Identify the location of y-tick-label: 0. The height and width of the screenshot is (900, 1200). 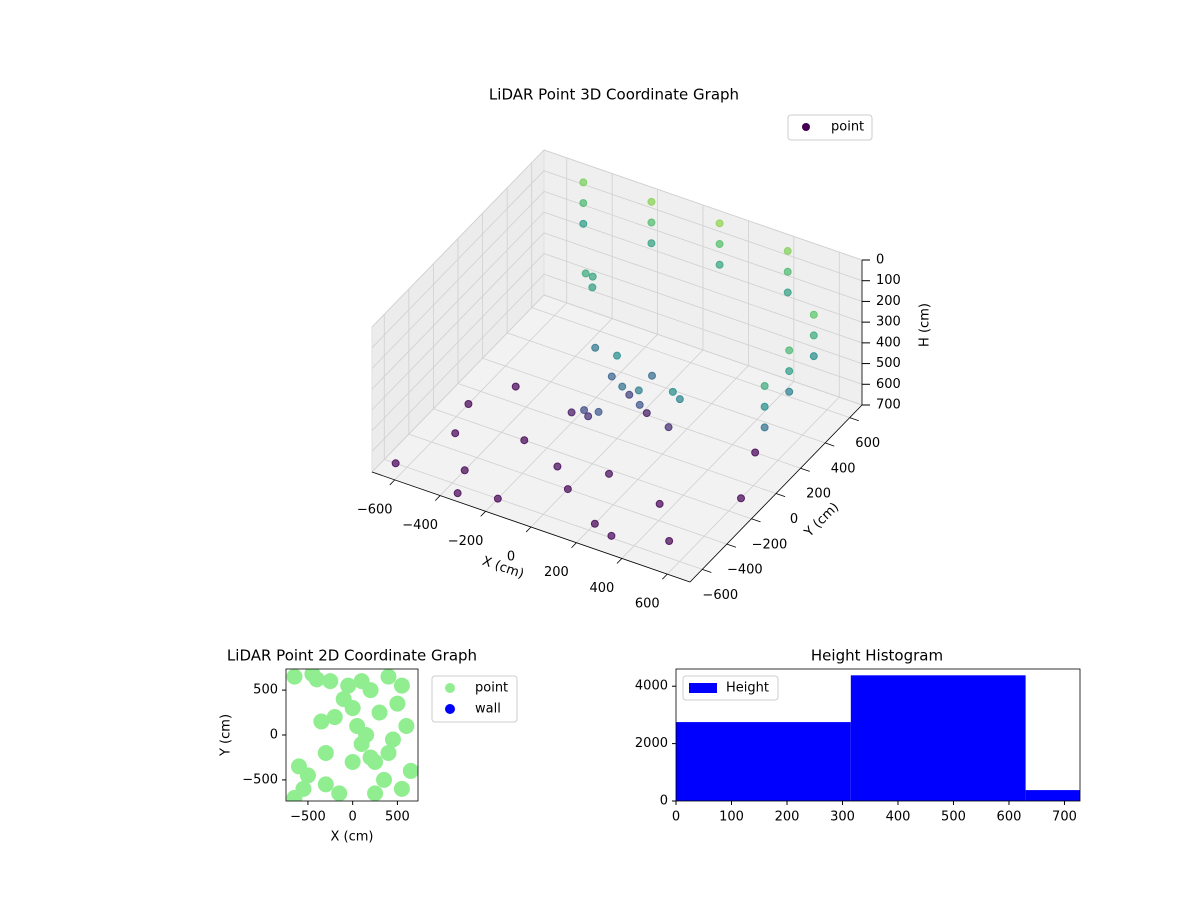
(274, 735).